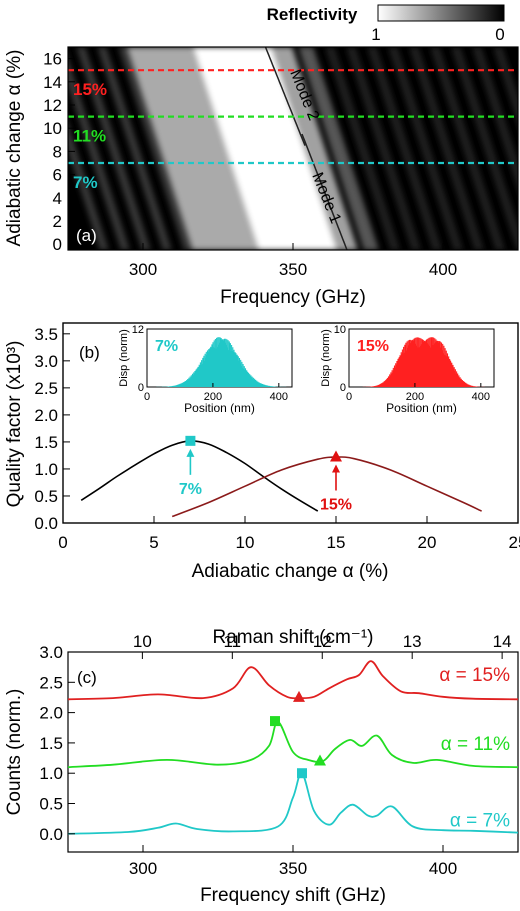  Describe the element at coordinates (412, 641) in the screenshot. I see `top-x-tick-label: 13` at that location.